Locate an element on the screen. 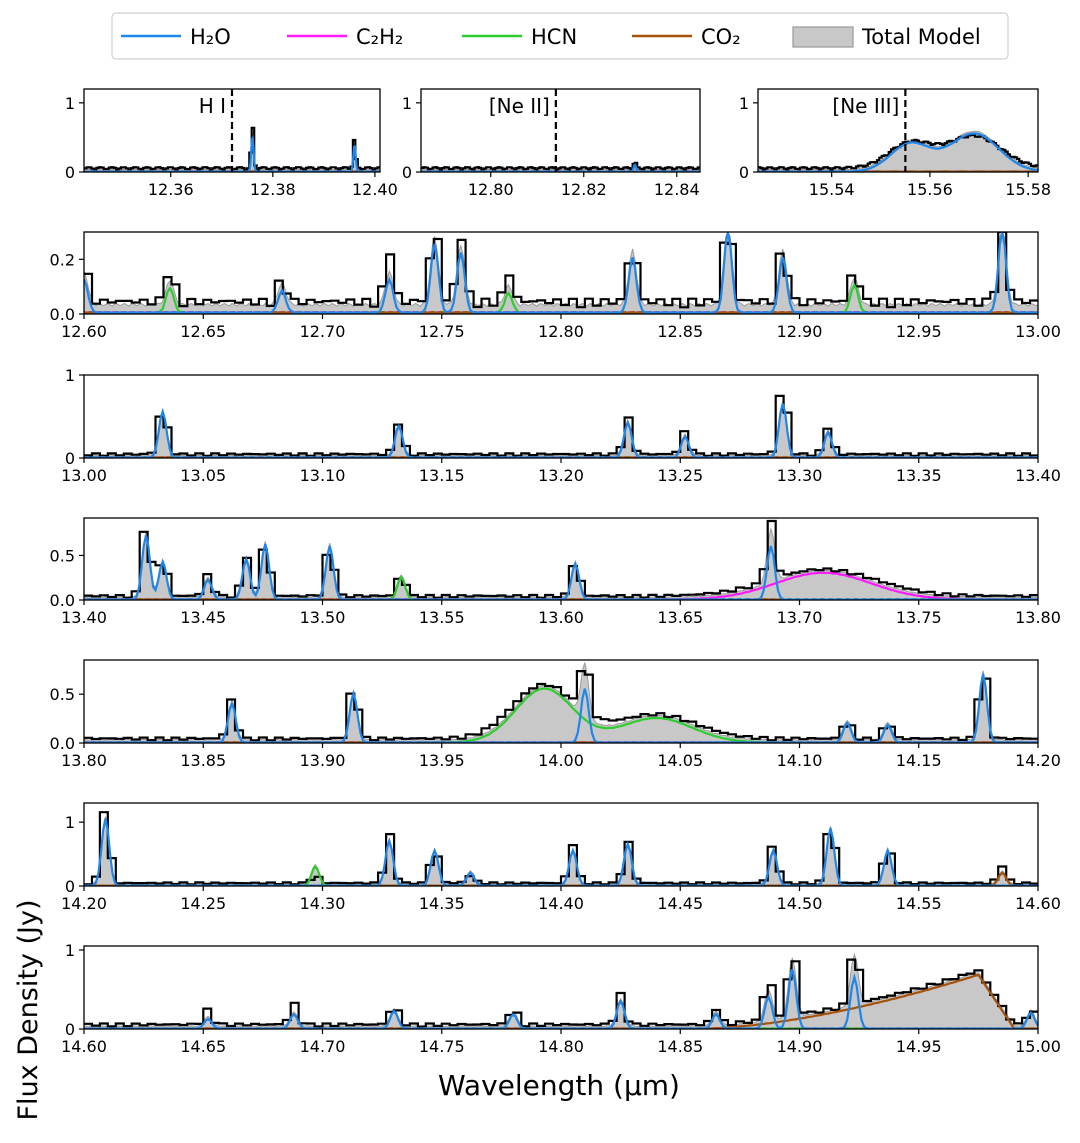  y-axis-label: Flux Density (Jy) is located at coordinates (28, 1010).